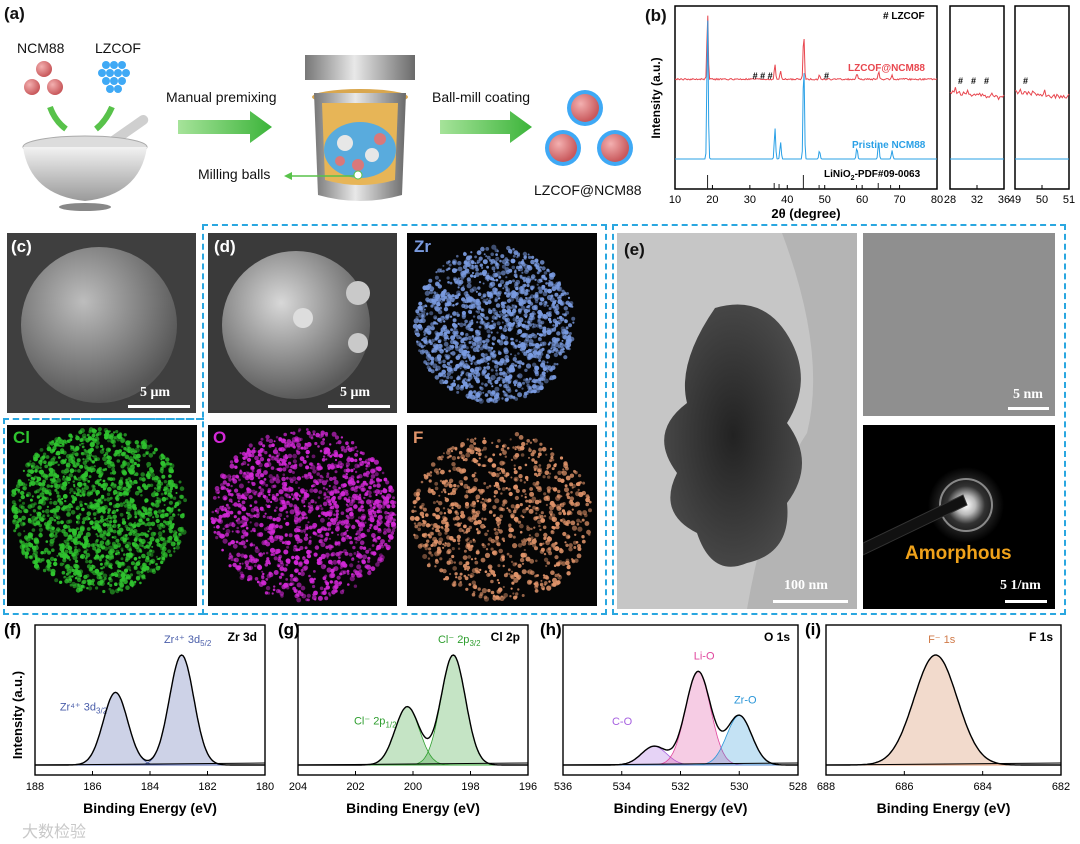  Describe the element at coordinates (118, 48) in the screenshot. I see `lzcof-label: LZCOF` at that location.